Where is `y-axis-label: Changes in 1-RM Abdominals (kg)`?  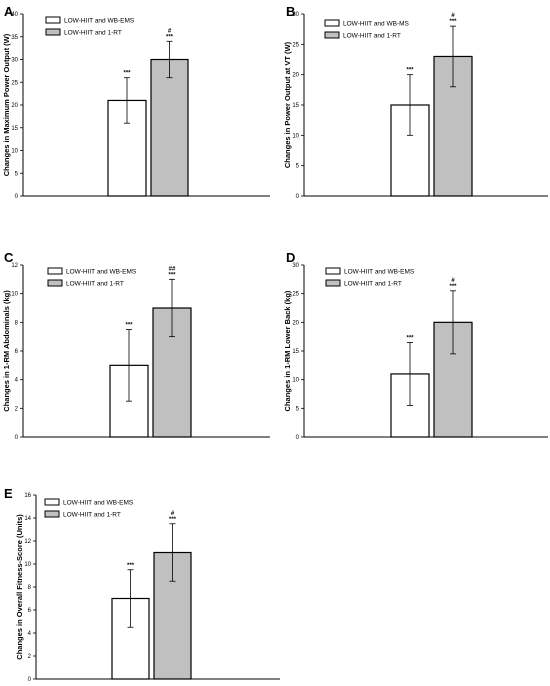 y-axis-label: Changes in 1-RM Abdominals (kg) is located at coordinates (6, 351).